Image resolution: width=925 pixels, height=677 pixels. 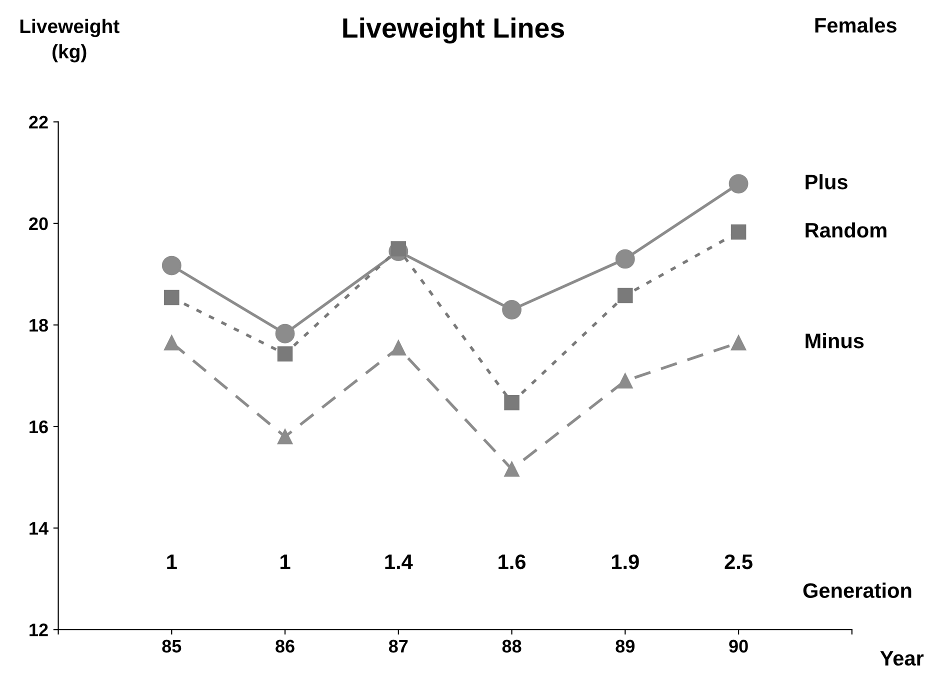 What do you see at coordinates (39, 630) in the screenshot?
I see `y-tick-label: 12` at bounding box center [39, 630].